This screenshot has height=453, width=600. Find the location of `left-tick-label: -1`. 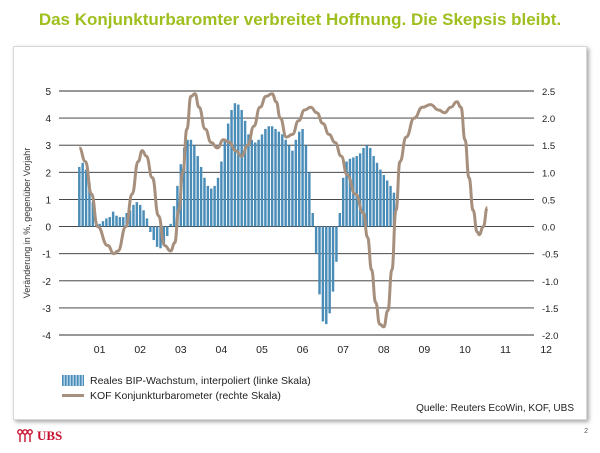

left-tick-label: -1 is located at coordinates (46, 255).